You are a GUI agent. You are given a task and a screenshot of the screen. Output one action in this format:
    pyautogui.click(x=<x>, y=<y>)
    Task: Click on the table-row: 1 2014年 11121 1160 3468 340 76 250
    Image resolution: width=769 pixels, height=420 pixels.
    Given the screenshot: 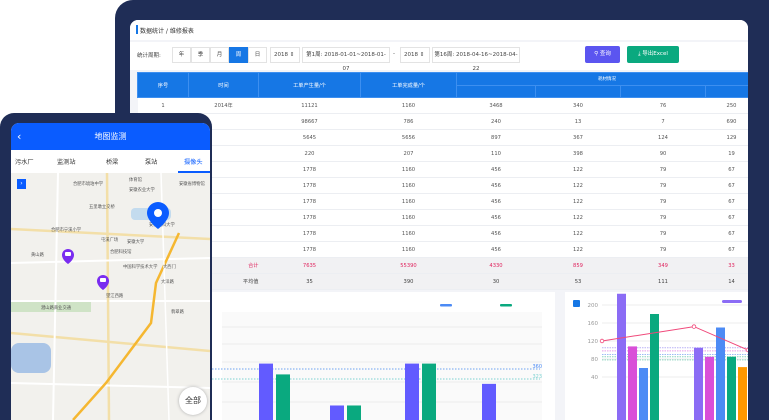 What is the action you would take?
    pyautogui.click(x=442, y=105)
    